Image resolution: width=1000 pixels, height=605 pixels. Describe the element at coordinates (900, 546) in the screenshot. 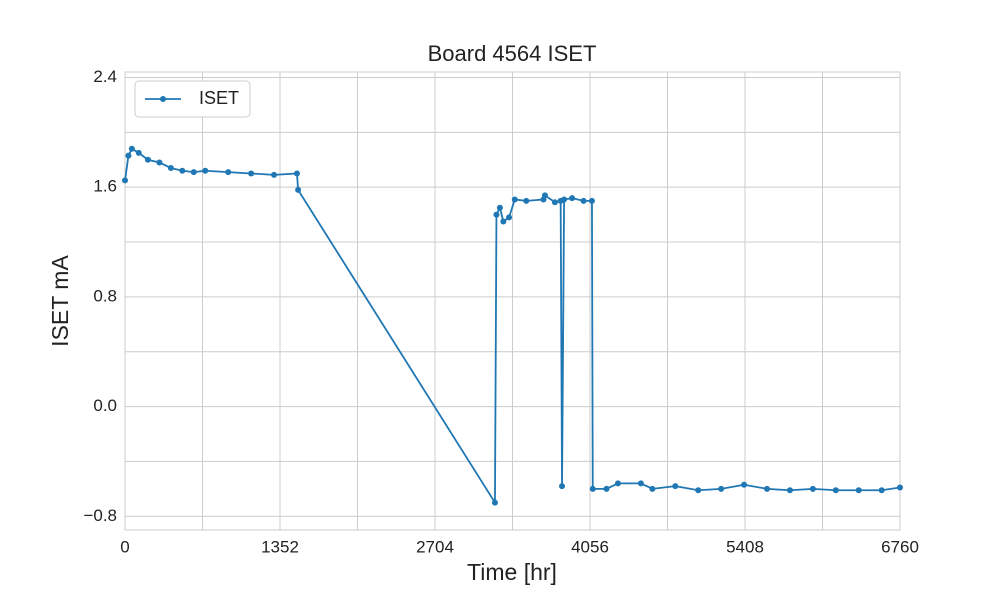

I see `x-tick-label: 6760` at that location.